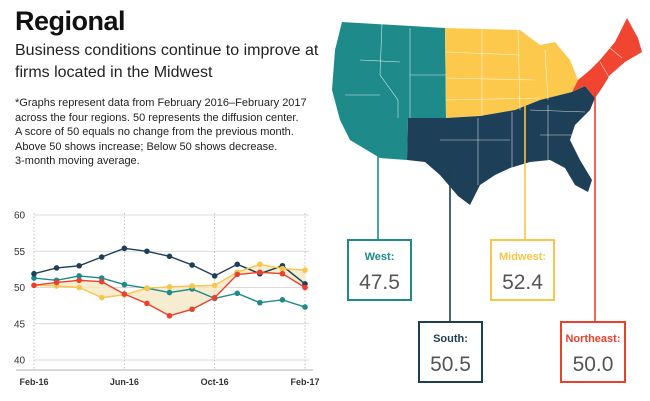 The height and width of the screenshot is (401, 650). I want to click on y-tick-label: 60, so click(20, 216).